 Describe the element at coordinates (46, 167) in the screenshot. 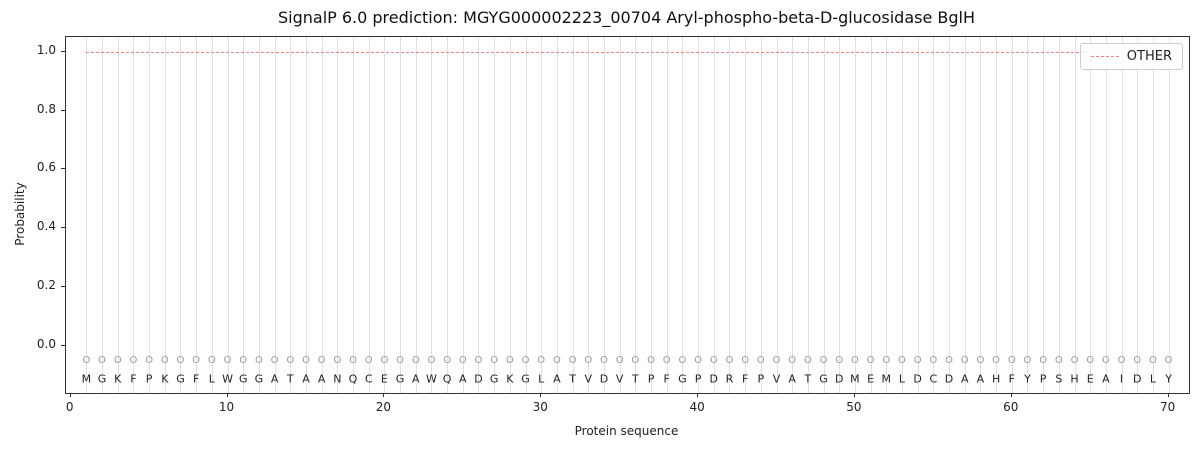

I see `y-tick-label: 0.6` at that location.